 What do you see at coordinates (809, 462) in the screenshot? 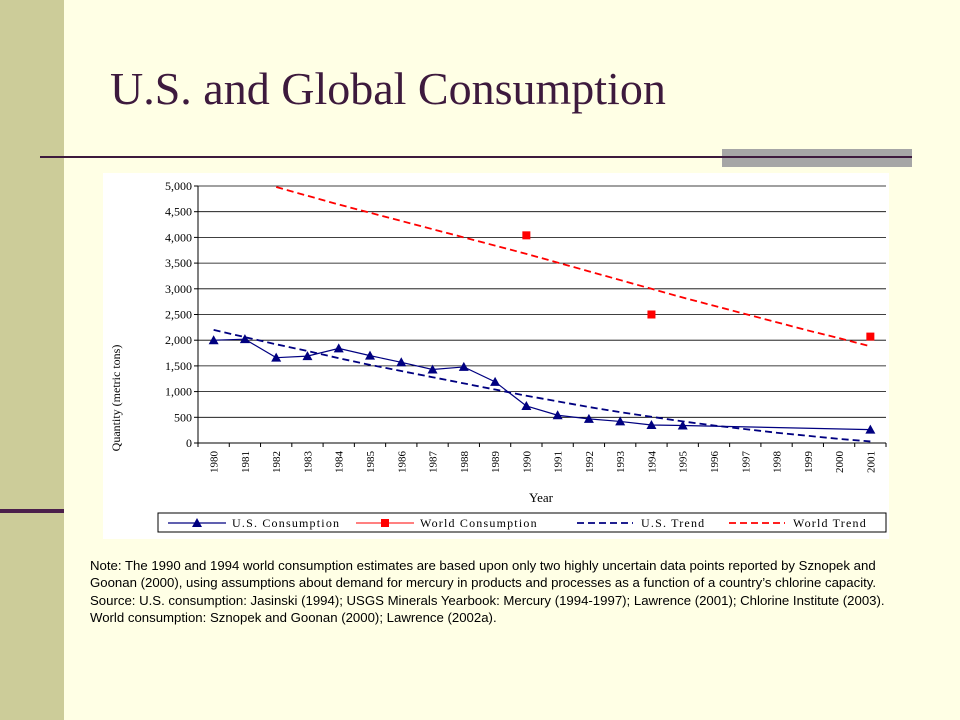
I see `x-tick-label: 1999` at bounding box center [809, 462].